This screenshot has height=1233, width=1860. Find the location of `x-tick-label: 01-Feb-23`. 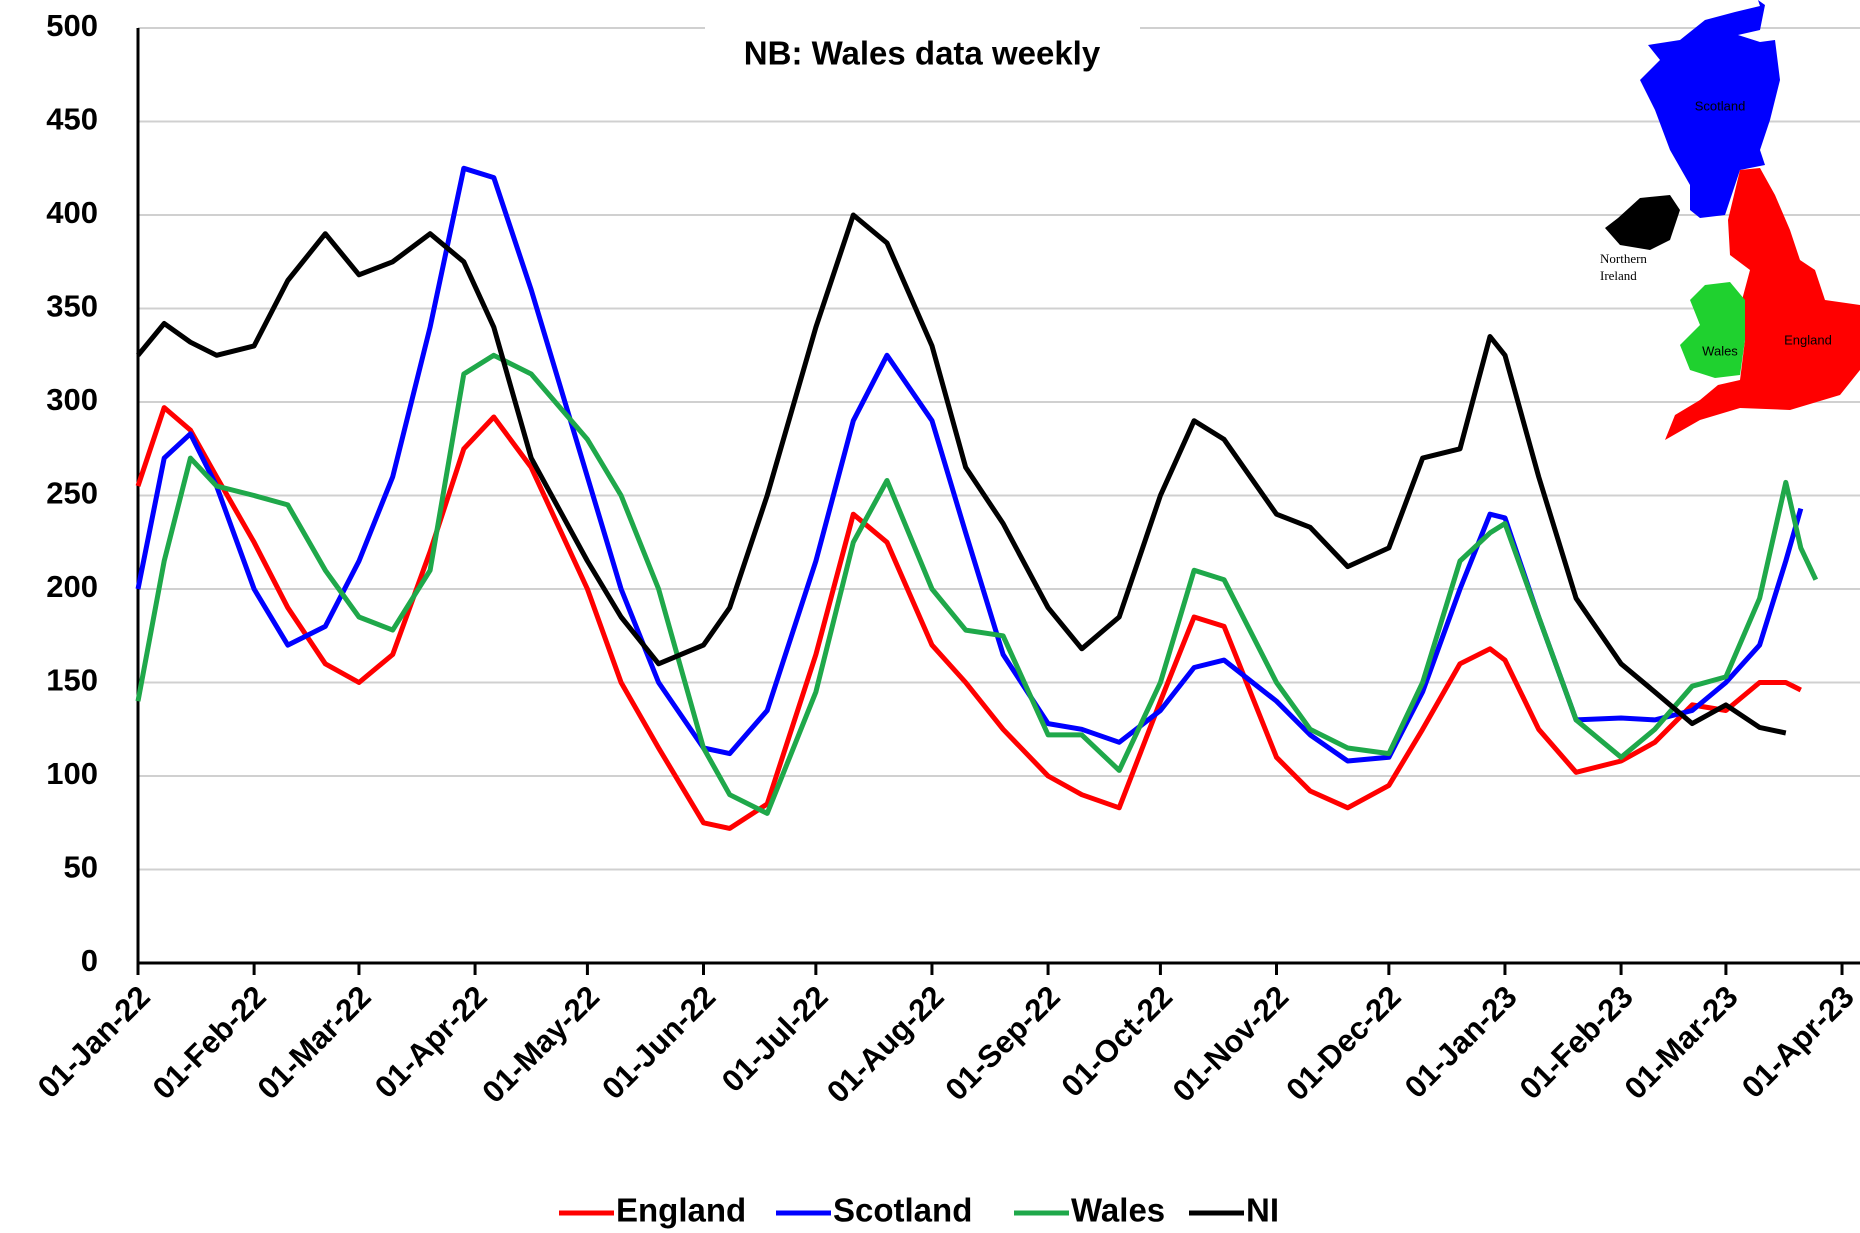

x-tick-label: 01-Feb-23 is located at coordinates (1576, 1042).